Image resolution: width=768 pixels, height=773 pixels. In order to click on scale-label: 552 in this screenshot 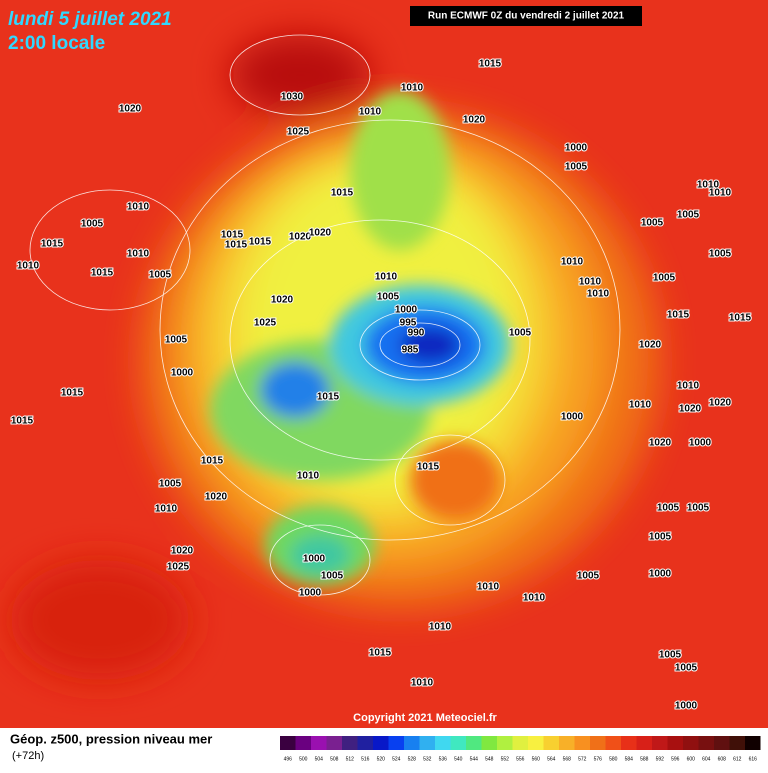, I will do `click(505, 759)`.